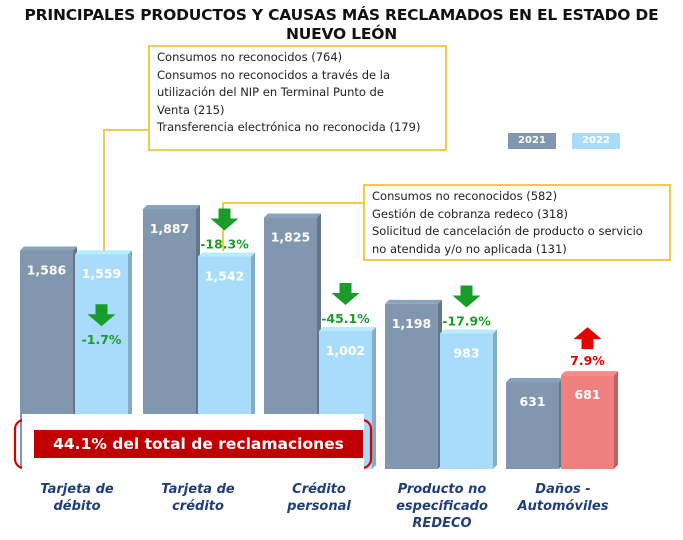 This screenshot has height=540, width=683. I want to click on category-label-line: débito, so click(77, 506).